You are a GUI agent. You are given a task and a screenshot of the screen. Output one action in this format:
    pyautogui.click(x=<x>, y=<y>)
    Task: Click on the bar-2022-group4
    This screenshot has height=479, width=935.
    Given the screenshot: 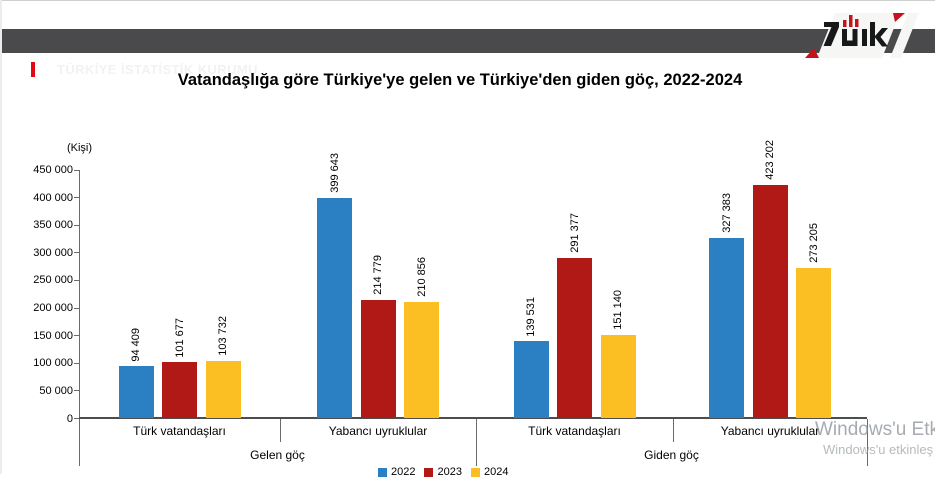 What is the action you would take?
    pyautogui.click(x=726, y=328)
    